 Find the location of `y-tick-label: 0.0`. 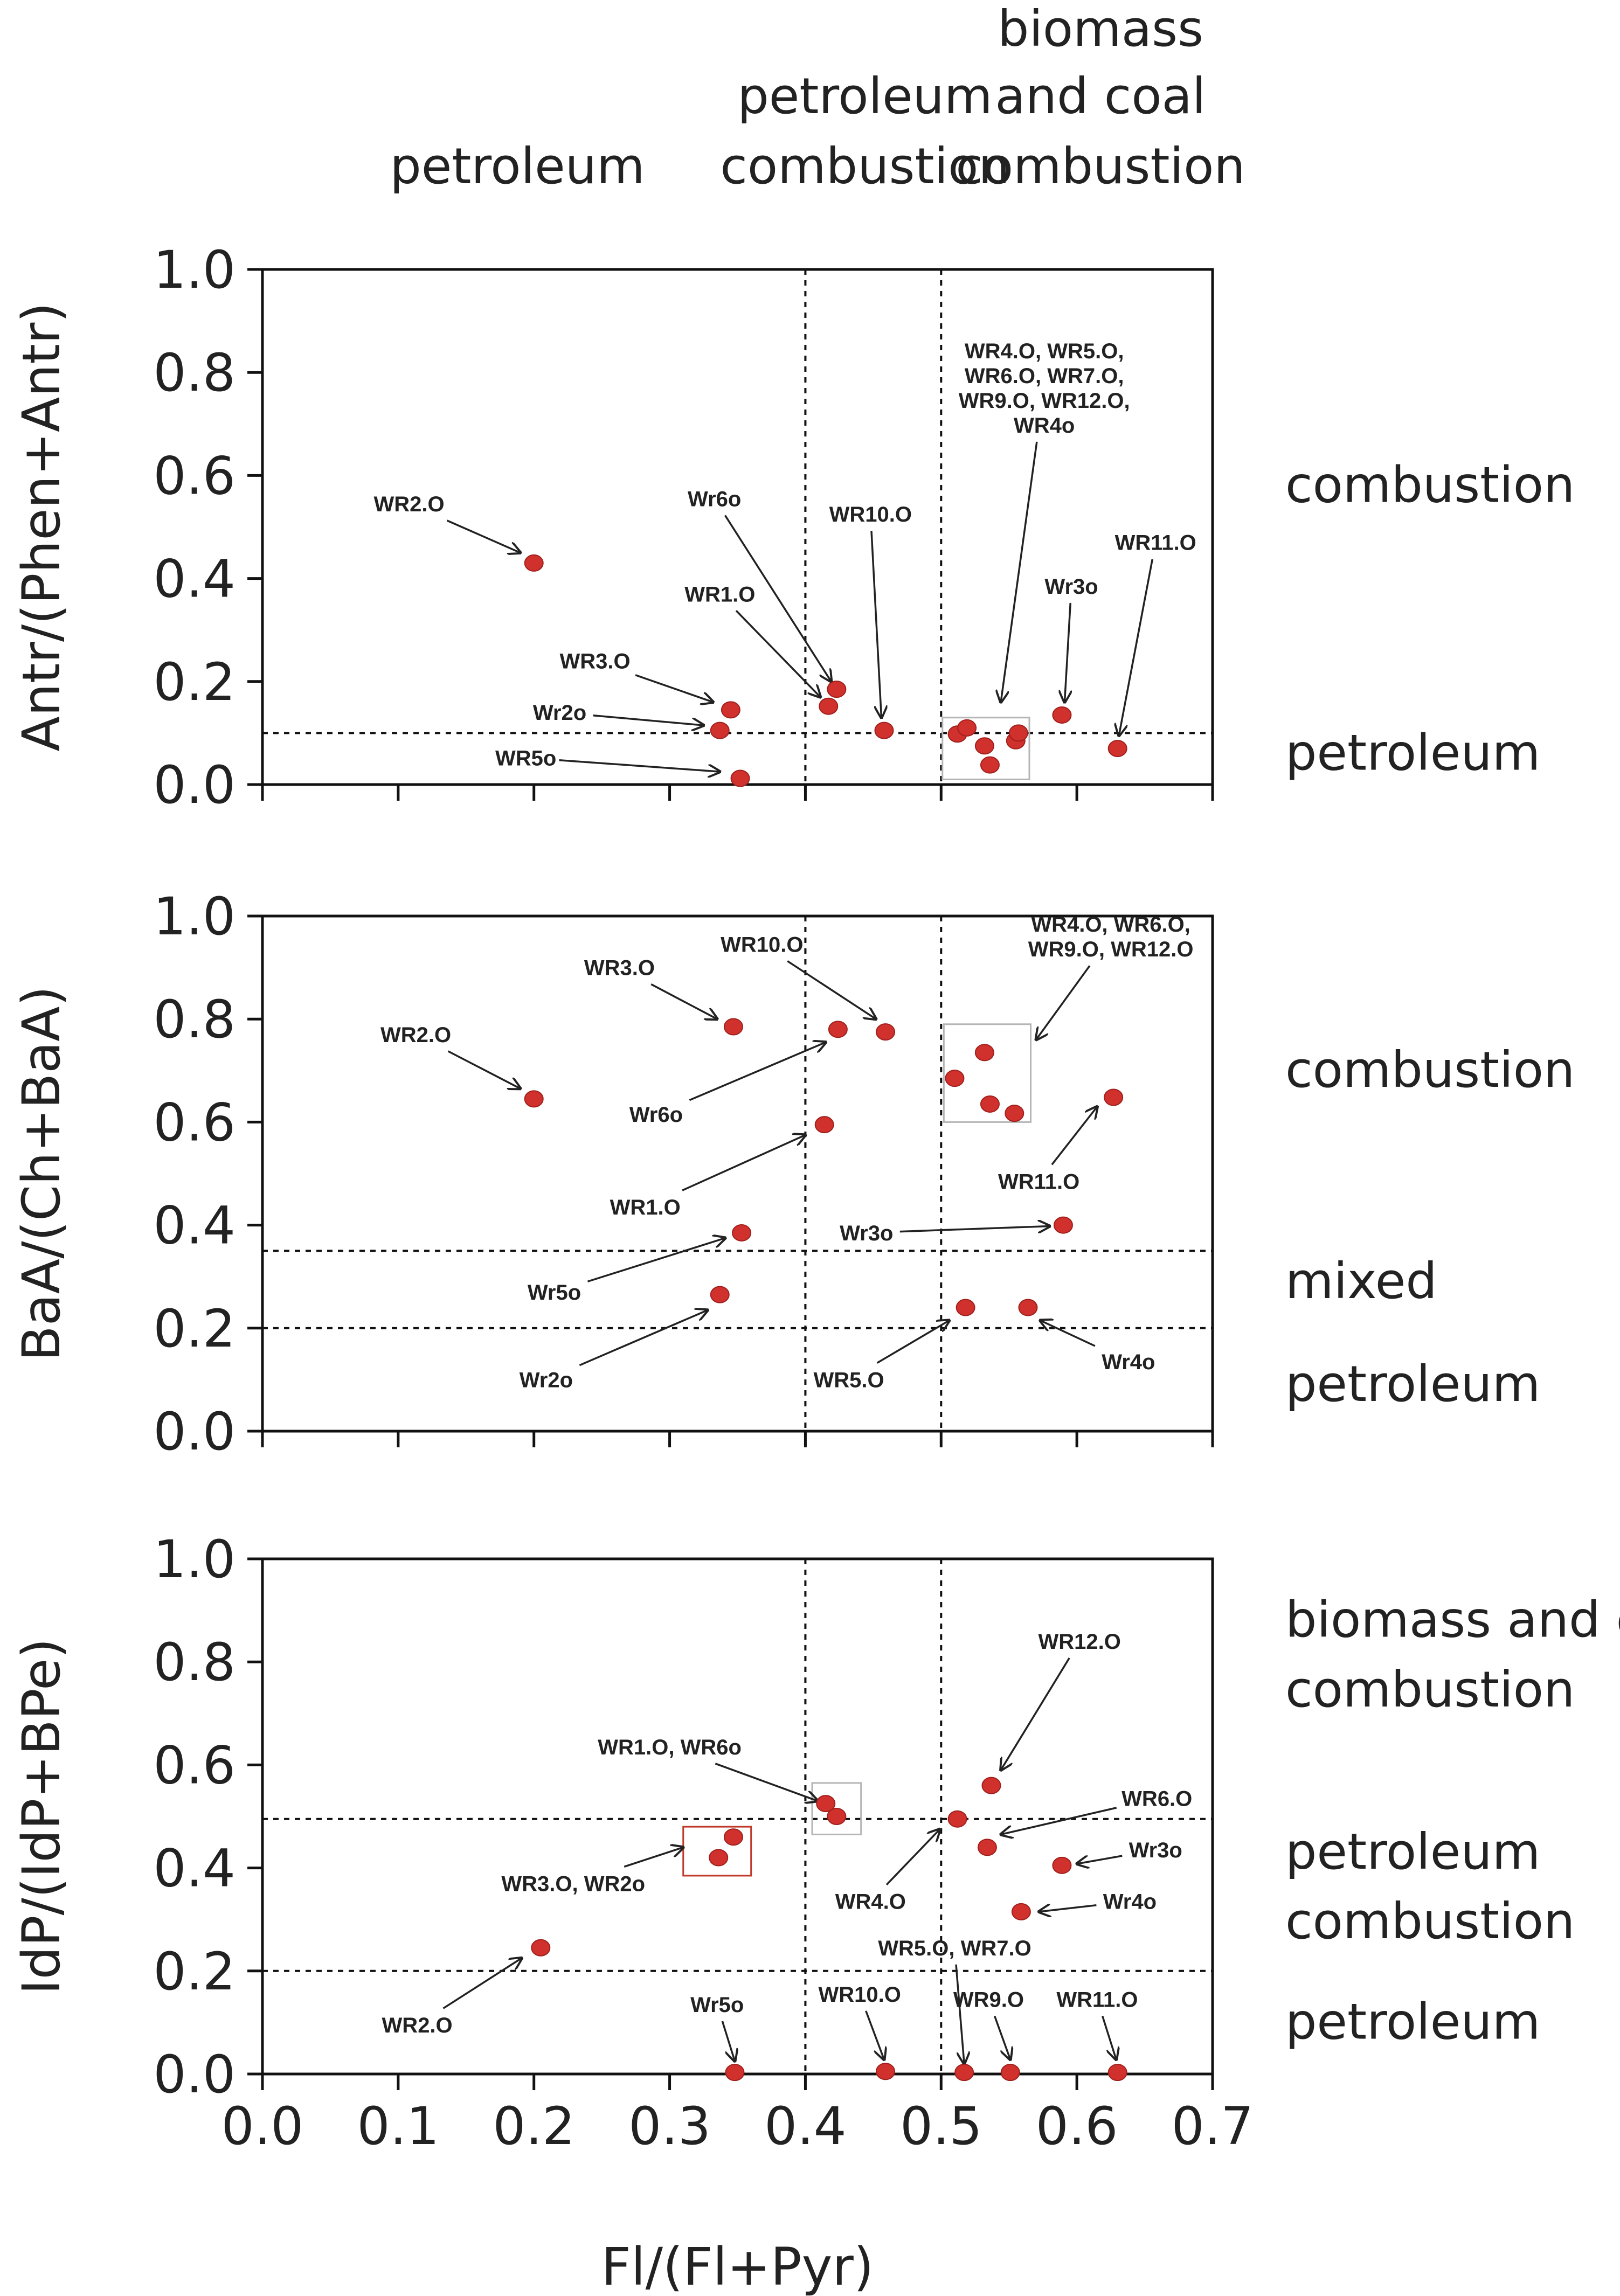

y-tick-label: 0.0 is located at coordinates (195, 2074).